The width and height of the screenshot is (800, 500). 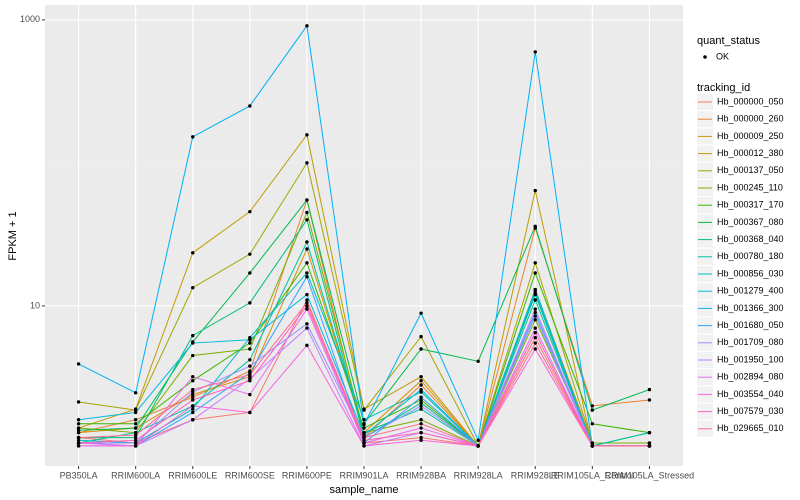 I want to click on x-axis-title: sample_name, so click(x=363, y=490).